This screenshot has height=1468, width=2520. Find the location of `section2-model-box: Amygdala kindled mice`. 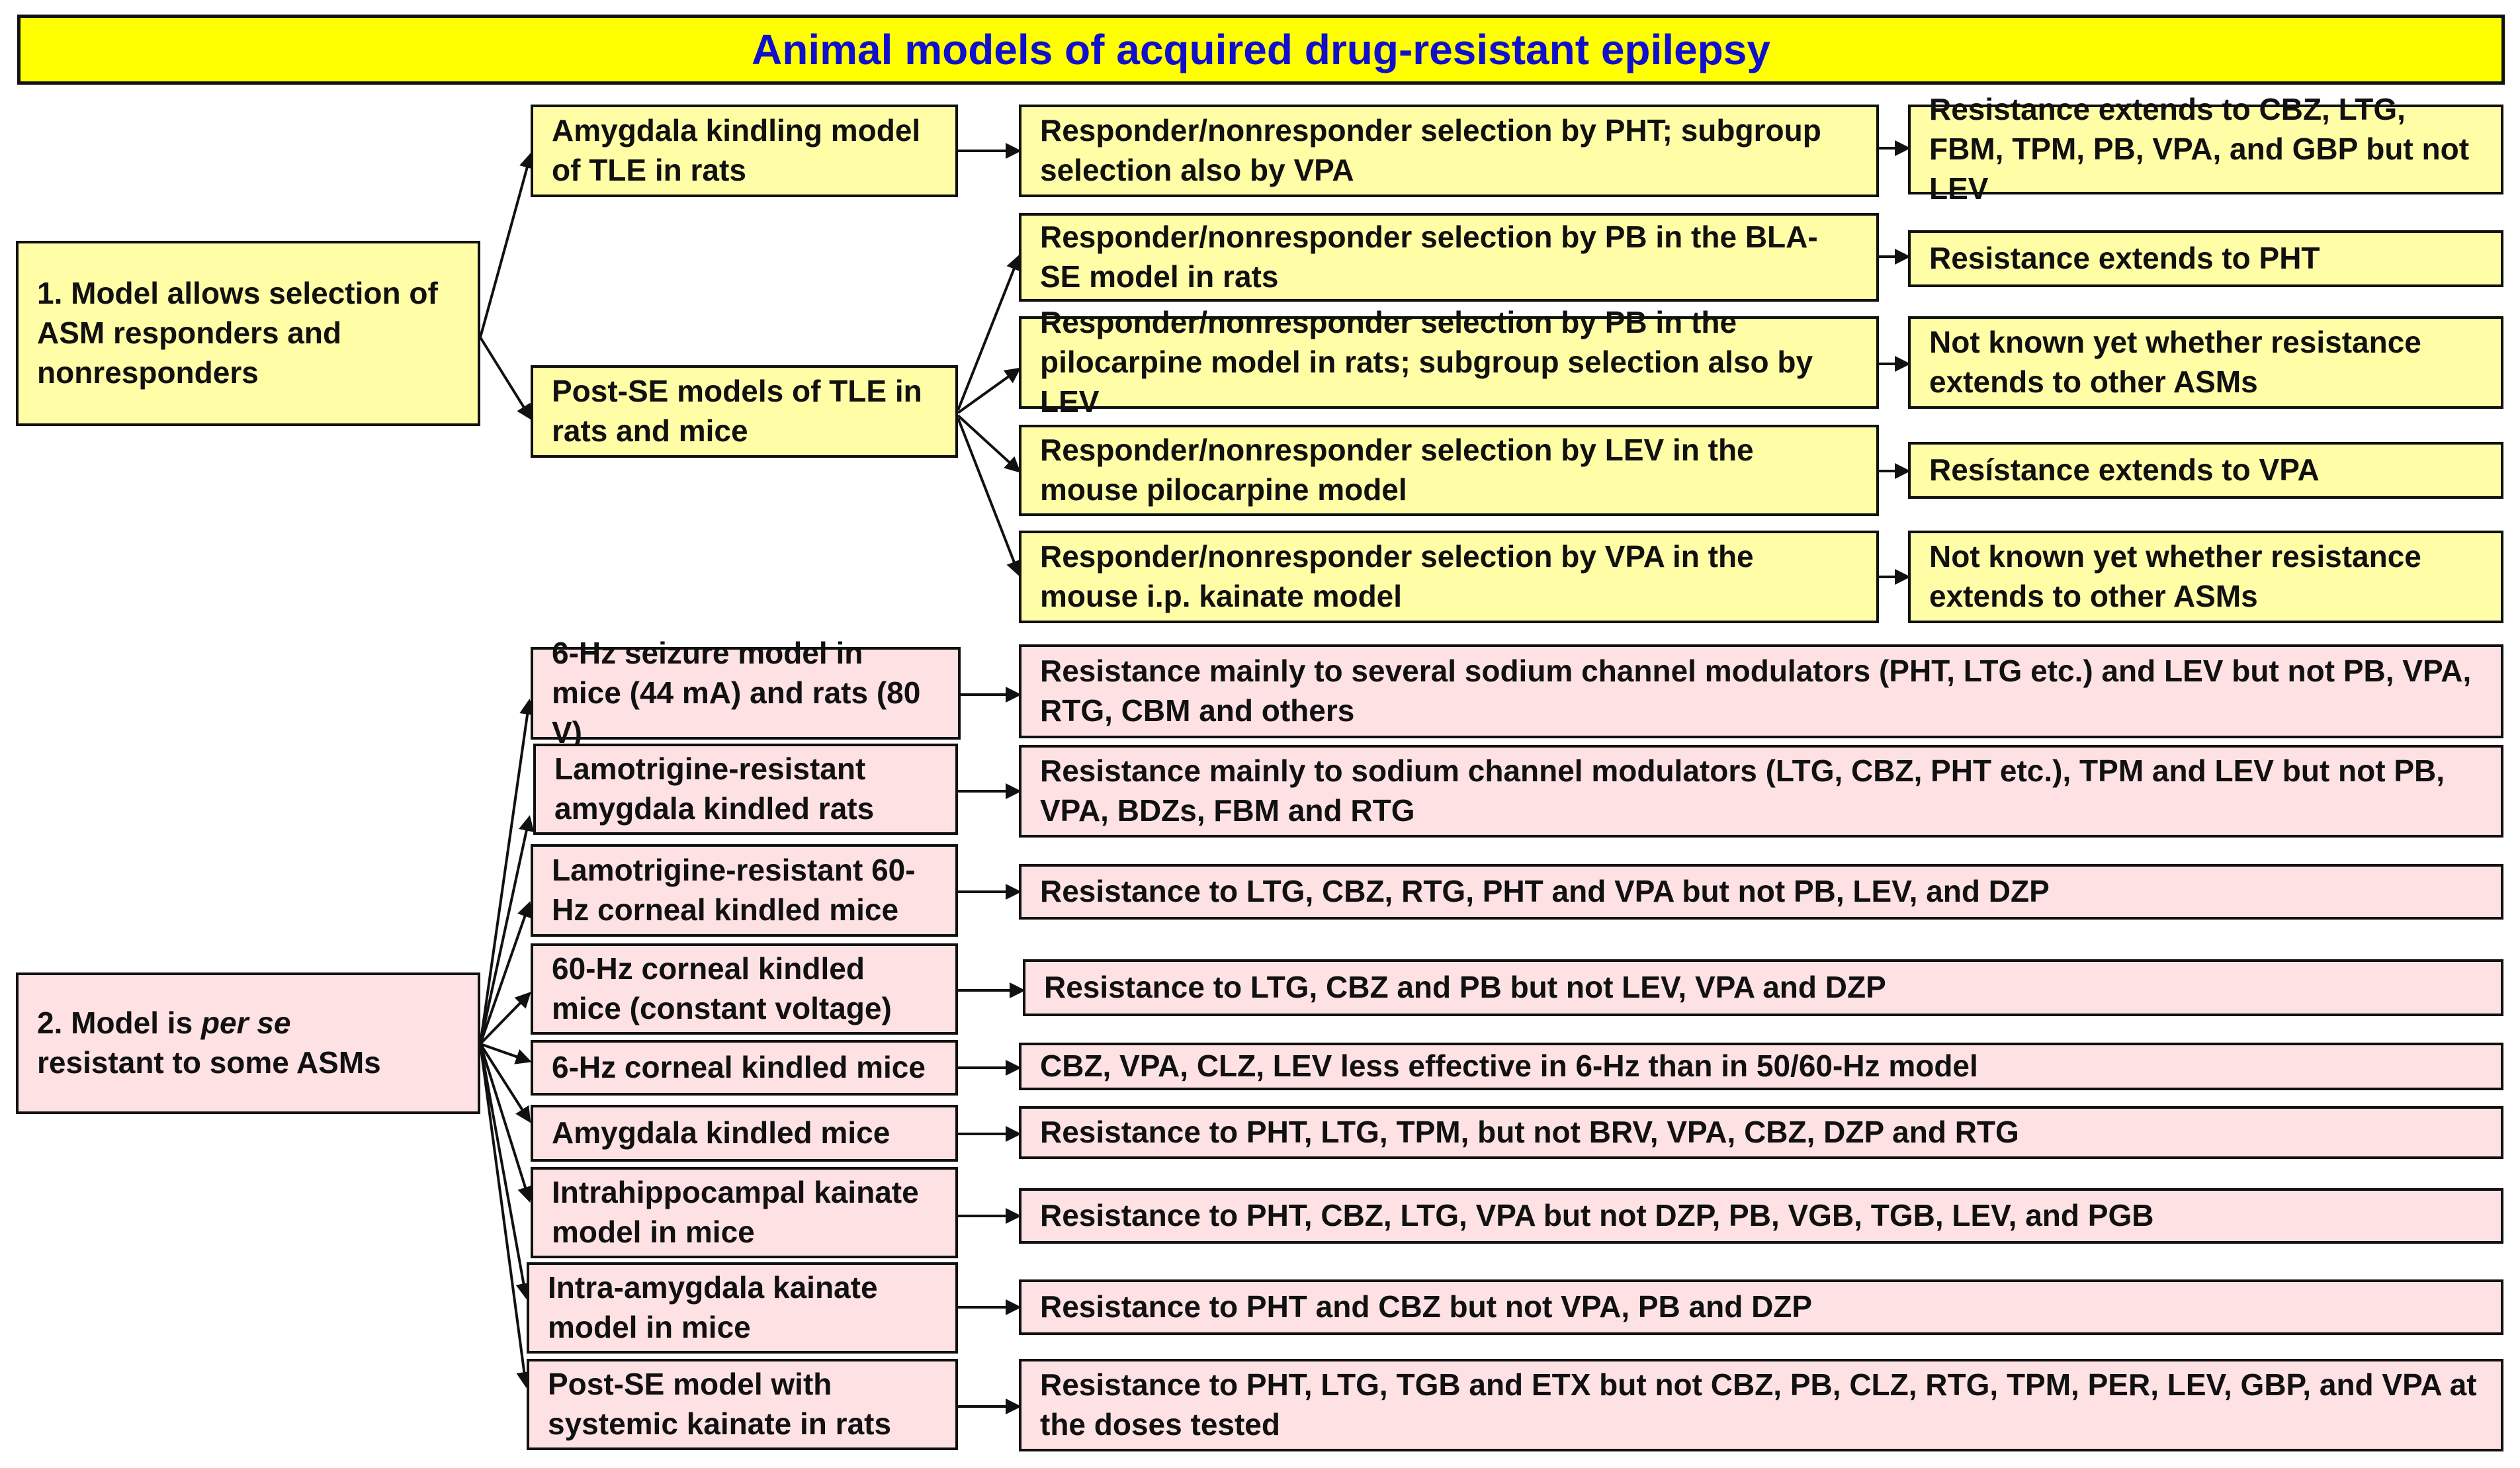

section2-model-box: Amygdala kindled mice is located at coordinates (744, 1133).